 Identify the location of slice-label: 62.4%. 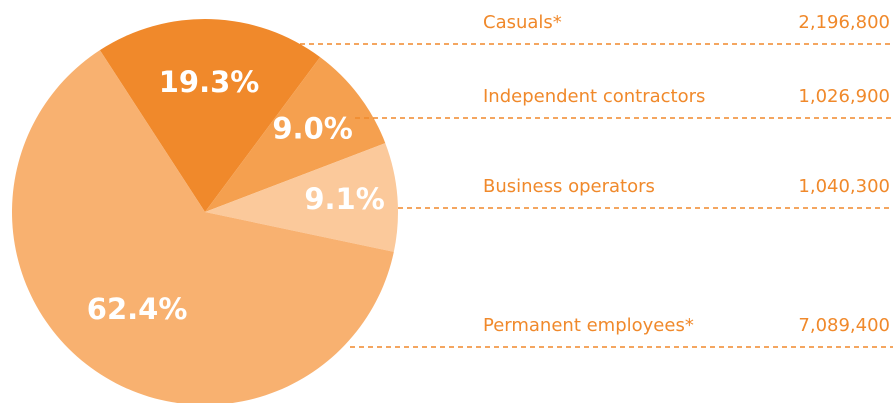
(137, 309).